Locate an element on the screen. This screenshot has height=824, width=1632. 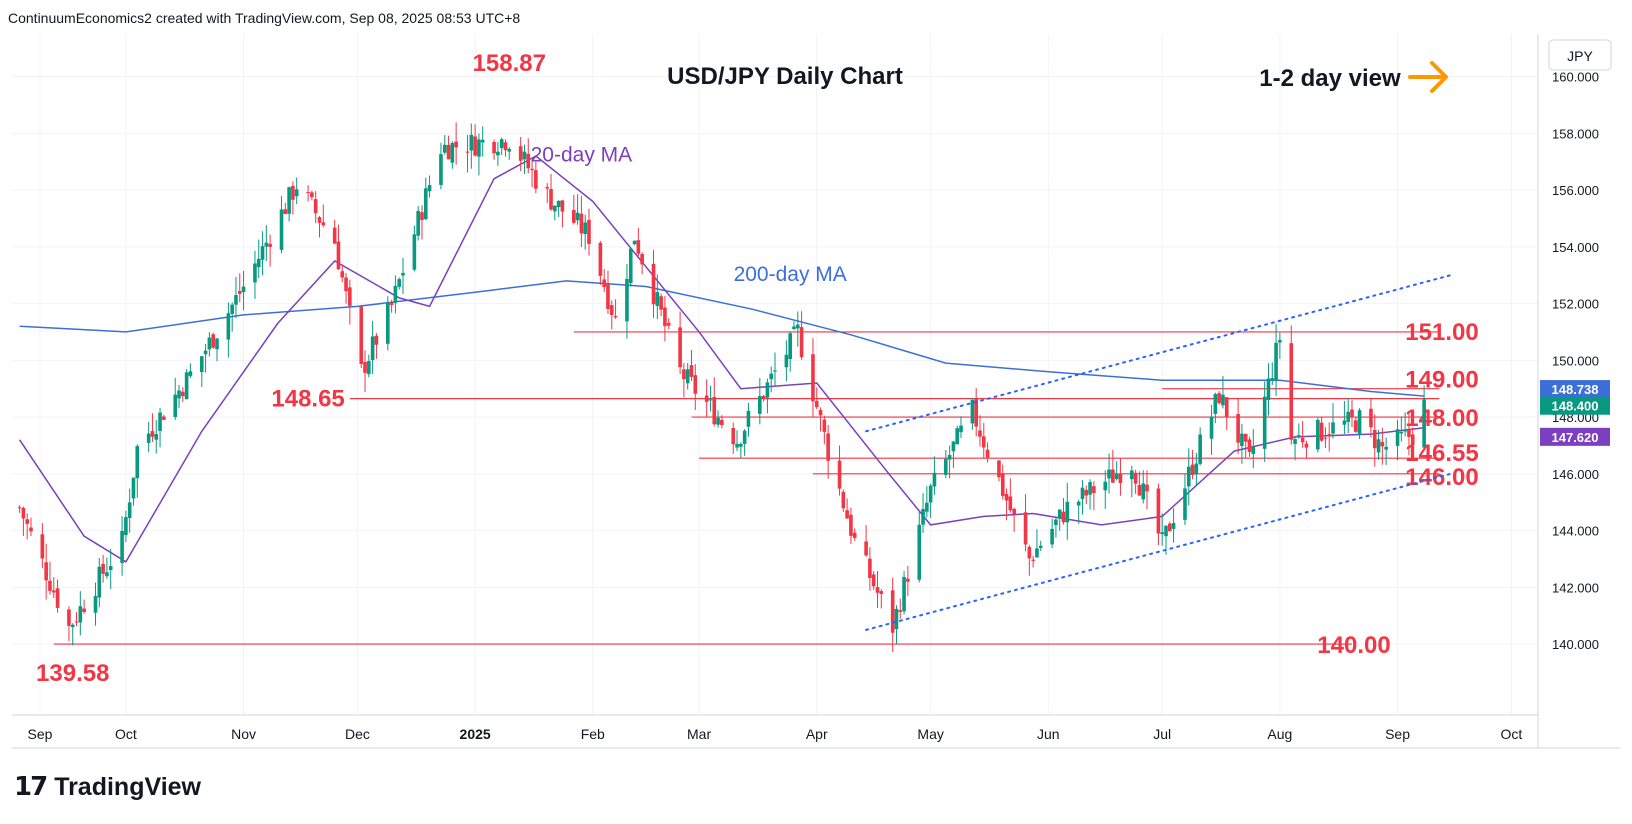
price-axis-labels: 148.738 148.400 147.620 is located at coordinates (1575, 413).